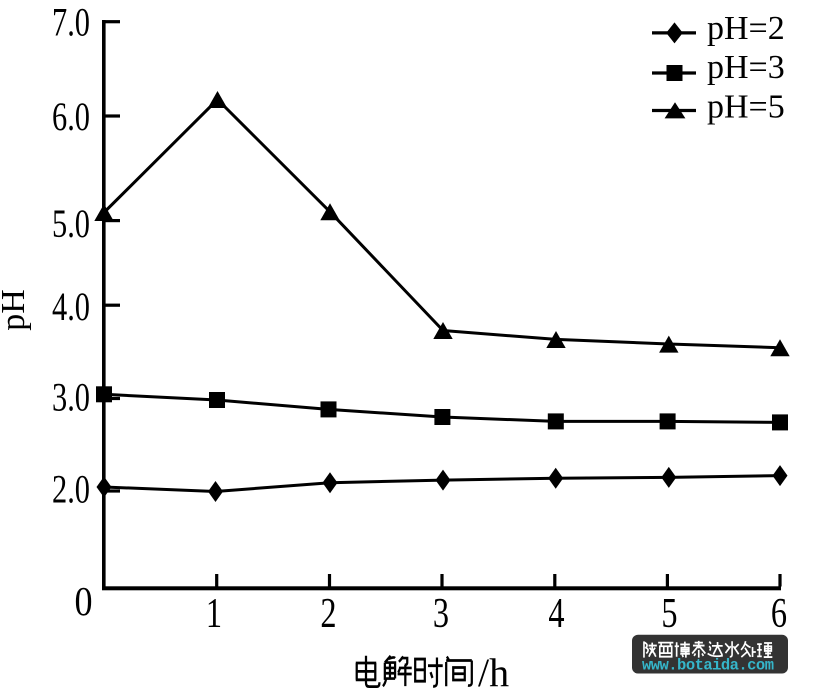 The height and width of the screenshot is (700, 824). What do you see at coordinates (746, 67) in the screenshot?
I see `svg-text: pH=3` at bounding box center [746, 67].